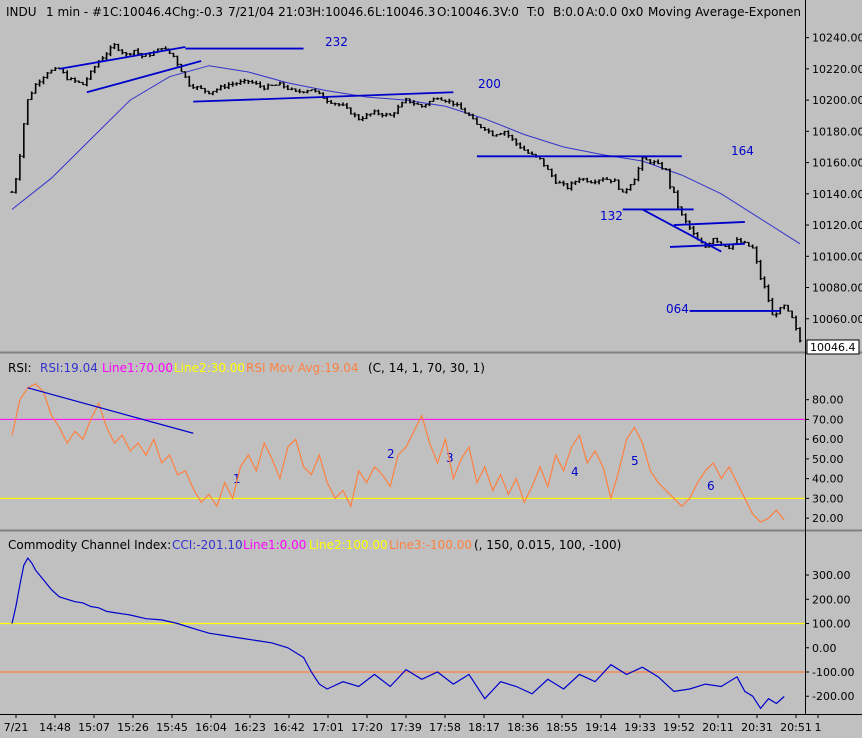  I want to click on price-a: A:0.0, so click(601, 12).